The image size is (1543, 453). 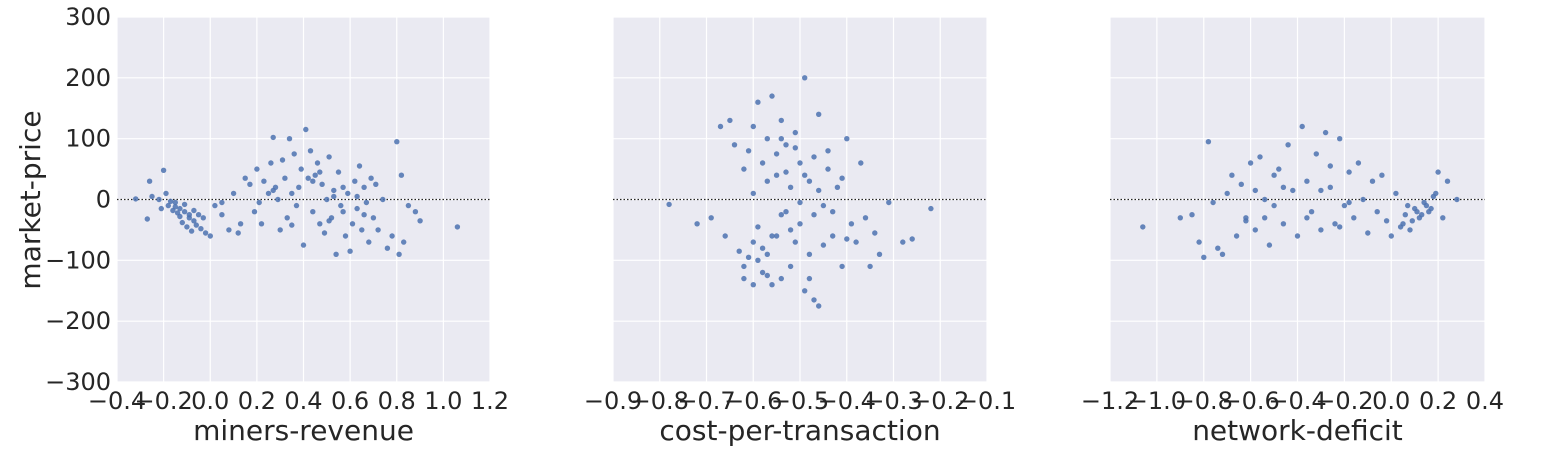 I want to click on y-axis-label: market-price, so click(x=30, y=199).